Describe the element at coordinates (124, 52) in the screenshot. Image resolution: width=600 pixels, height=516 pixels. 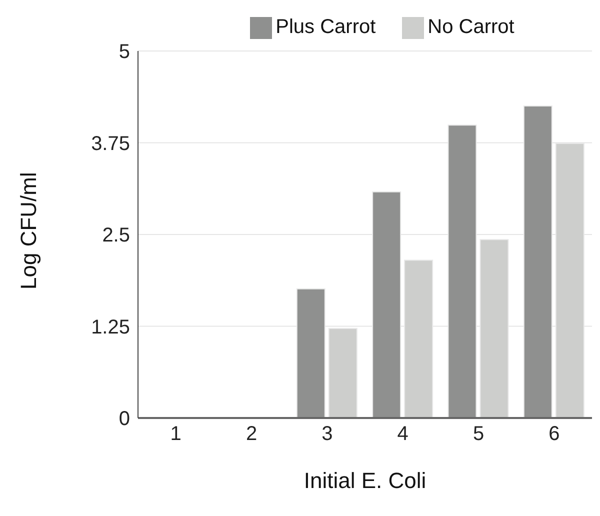
I see `y-tick-label: 5` at that location.